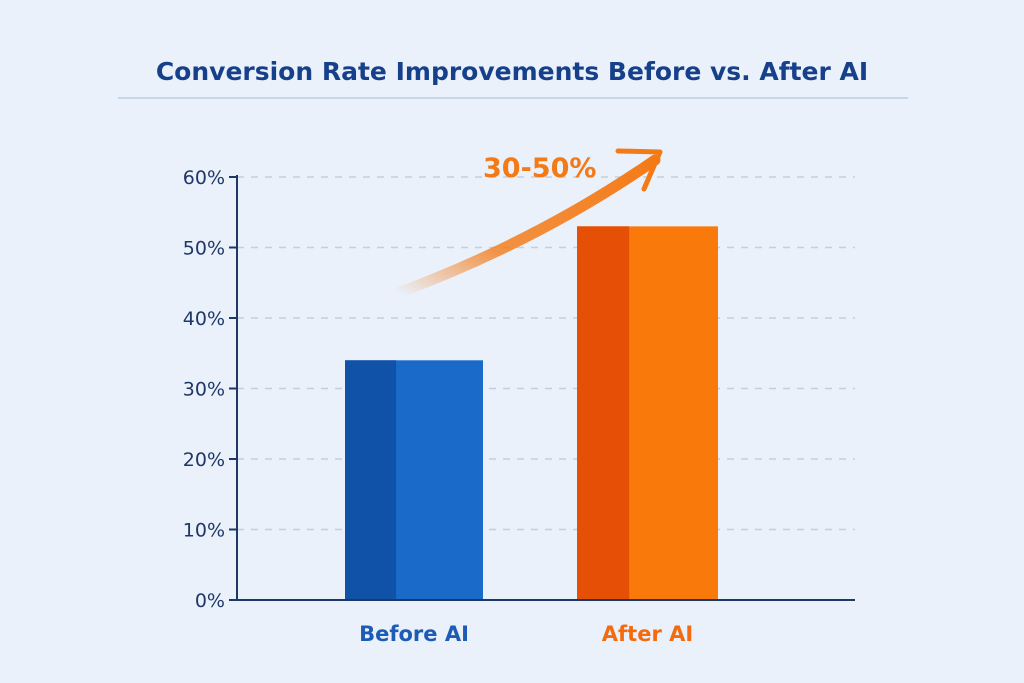 The height and width of the screenshot is (683, 1024). Describe the element at coordinates (204, 460) in the screenshot. I see `y-tick-label: 20%` at that location.